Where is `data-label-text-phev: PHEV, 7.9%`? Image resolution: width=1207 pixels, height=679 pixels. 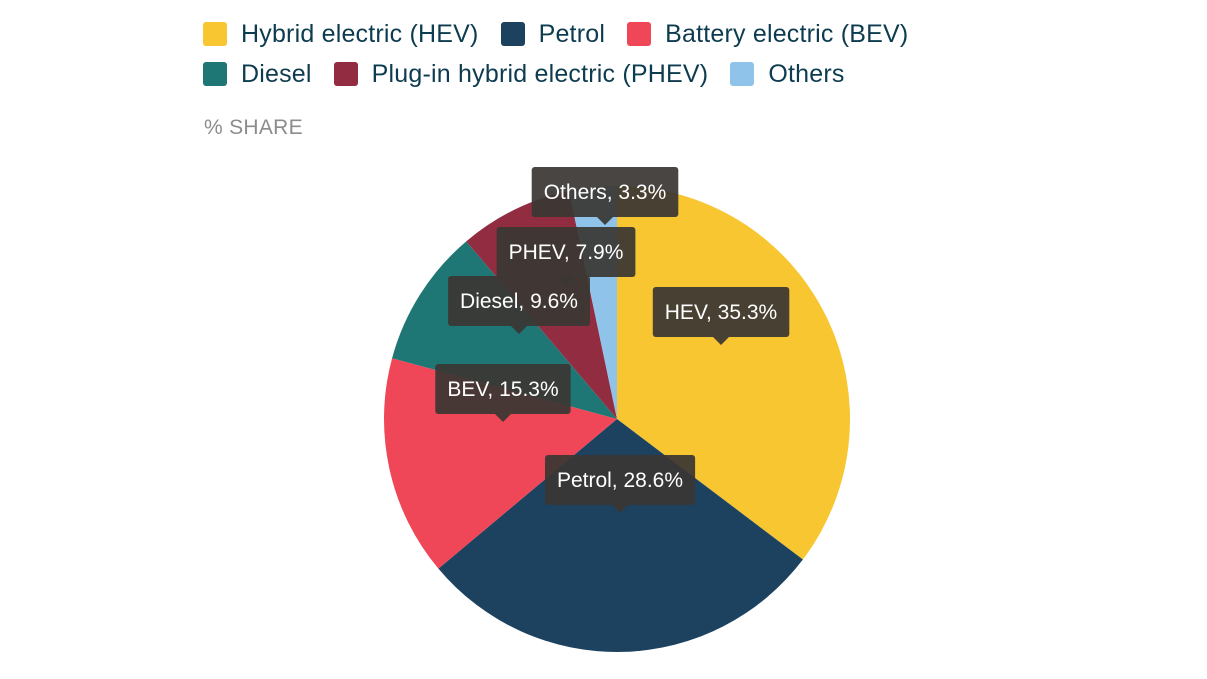
data-label-text-phev: PHEV, 7.9% is located at coordinates (566, 252).